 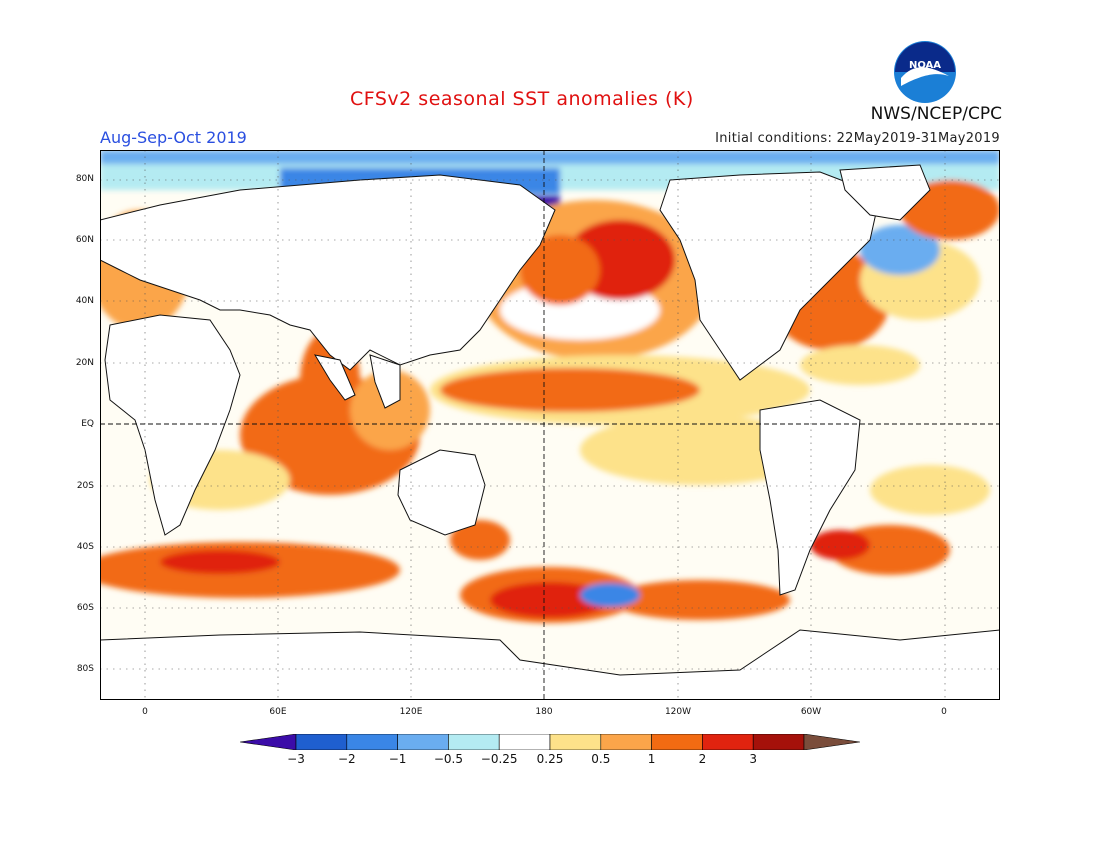 What do you see at coordinates (544, 712) in the screenshot?
I see `lon-tick-label: 180` at bounding box center [544, 712].